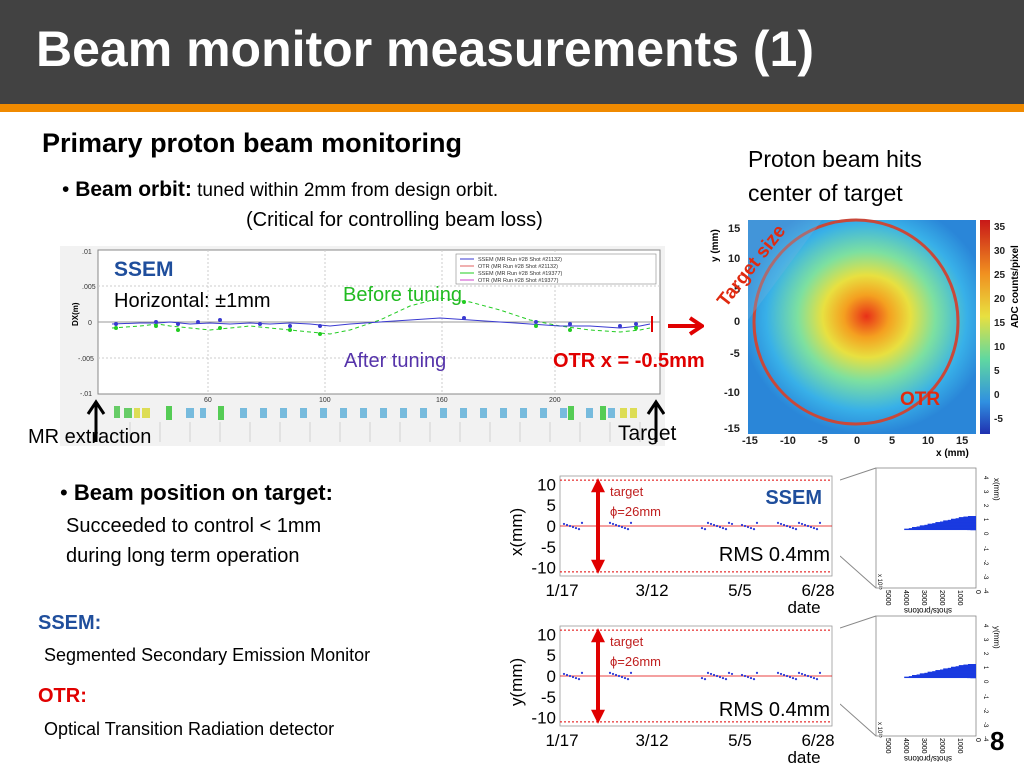 Image resolution: width=1024 pixels, height=768 pixels. I want to click on otr-def-text: Optical Transition Radiation detector, so click(189, 729).